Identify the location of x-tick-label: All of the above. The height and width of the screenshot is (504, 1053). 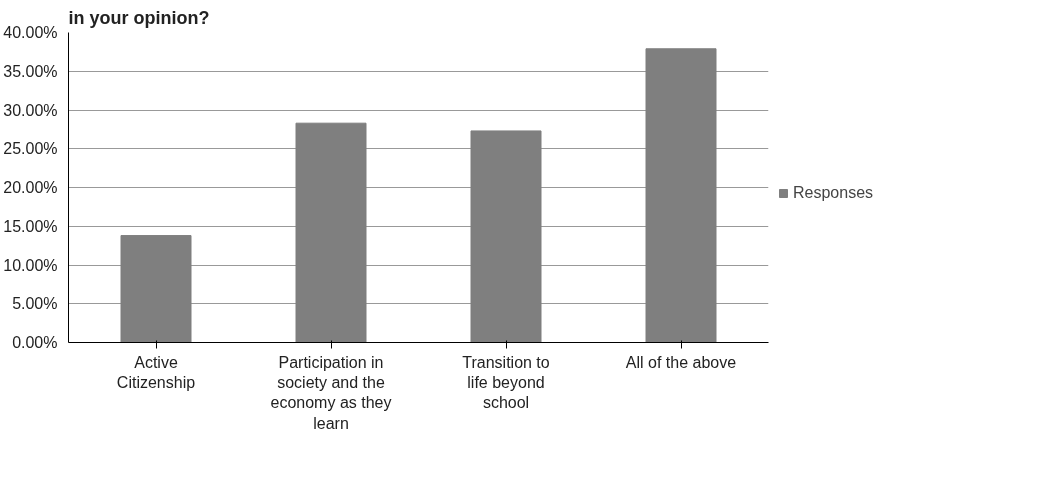
(681, 362).